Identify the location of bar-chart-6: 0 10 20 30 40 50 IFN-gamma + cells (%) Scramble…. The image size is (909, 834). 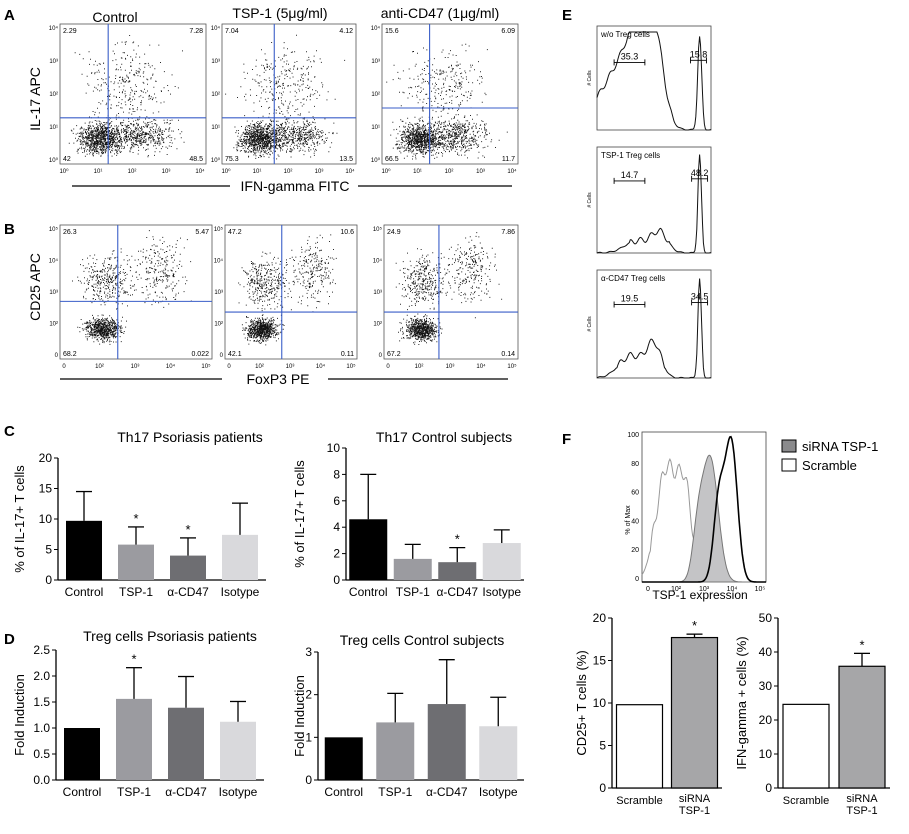
(812, 714).